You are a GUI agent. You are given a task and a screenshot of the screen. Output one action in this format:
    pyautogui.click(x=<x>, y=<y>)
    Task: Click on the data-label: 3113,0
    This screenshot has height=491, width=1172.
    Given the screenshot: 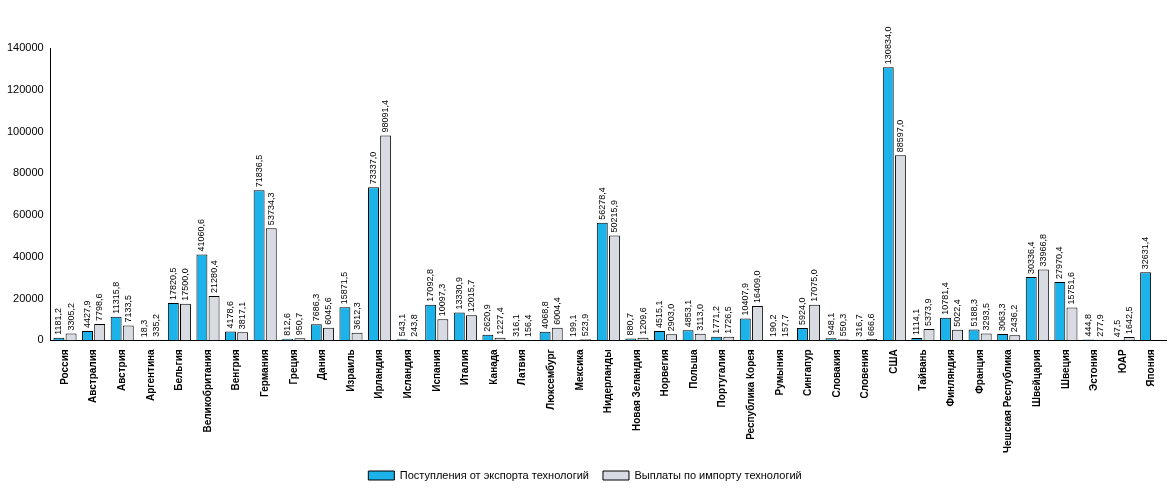 What is the action you would take?
    pyautogui.click(x=699, y=317)
    